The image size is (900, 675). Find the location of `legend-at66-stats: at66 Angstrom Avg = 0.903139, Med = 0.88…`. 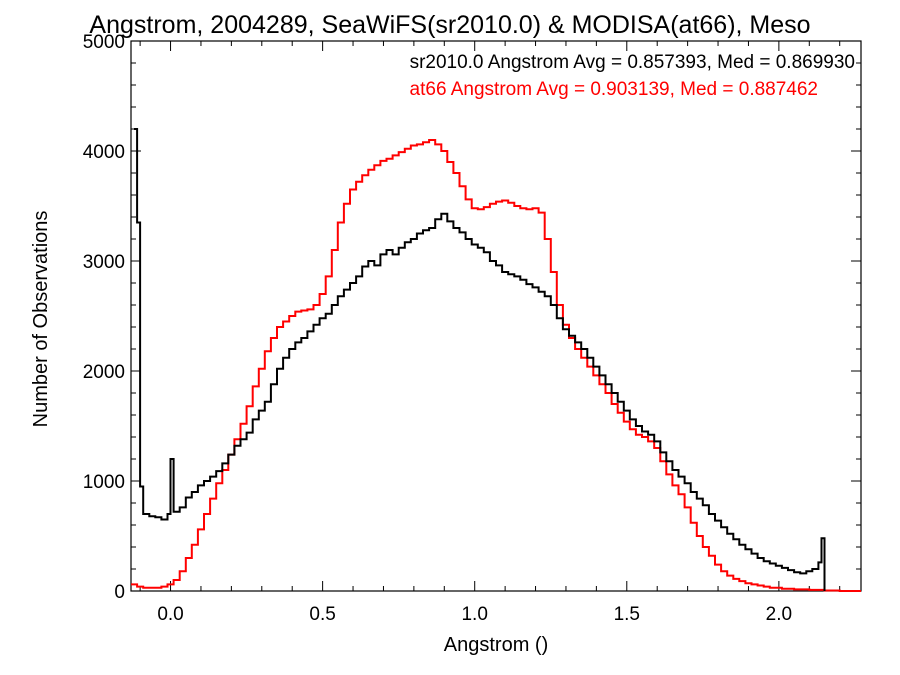

legend-at66-stats: at66 Angstrom Avg = 0.903139, Med = 0.88… is located at coordinates (614, 89).